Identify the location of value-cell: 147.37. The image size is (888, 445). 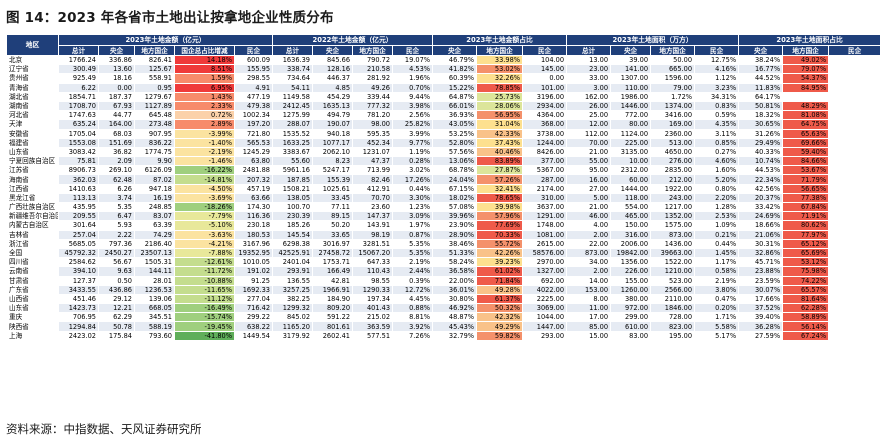
(373, 216).